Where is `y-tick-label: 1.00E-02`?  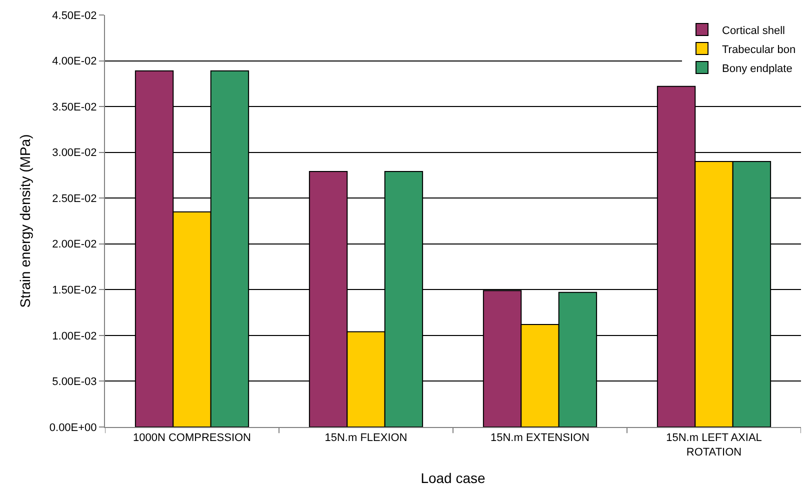 y-tick-label: 1.00E-02 is located at coordinates (74, 336).